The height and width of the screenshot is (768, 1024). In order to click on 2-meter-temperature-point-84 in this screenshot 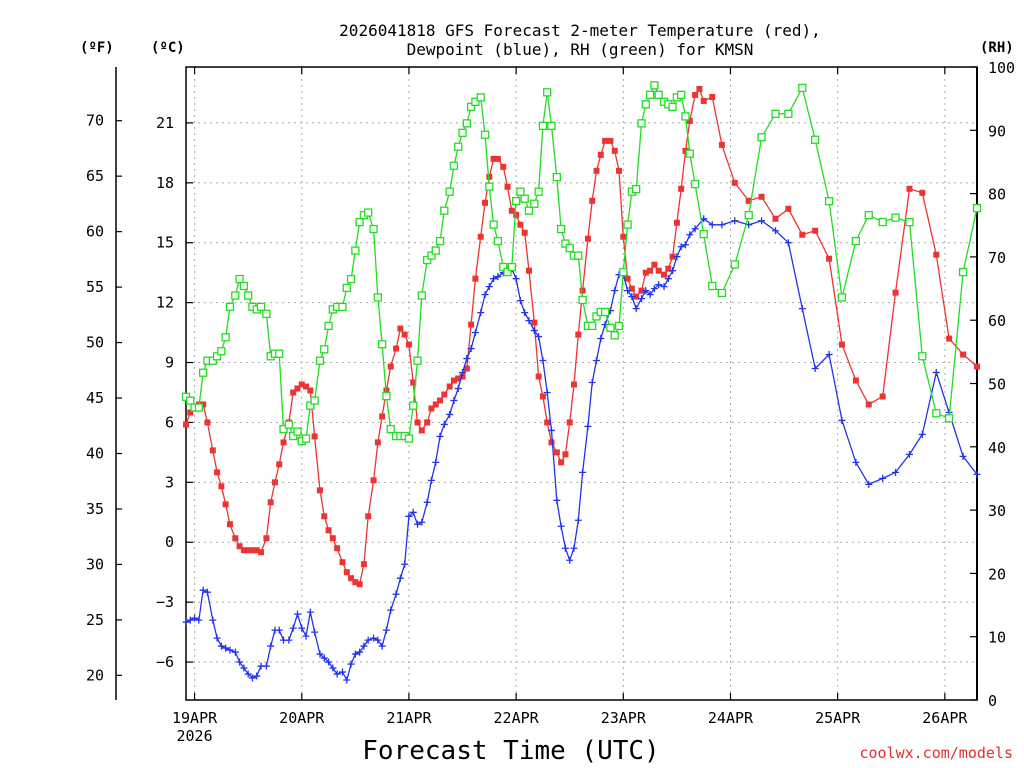, I will do `click(561, 462)`.